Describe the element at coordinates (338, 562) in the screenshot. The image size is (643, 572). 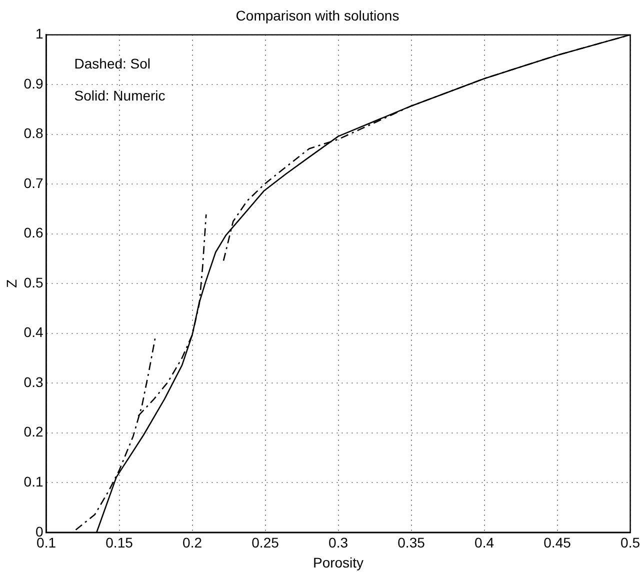
I see `x-axis-title: Porosity` at that location.